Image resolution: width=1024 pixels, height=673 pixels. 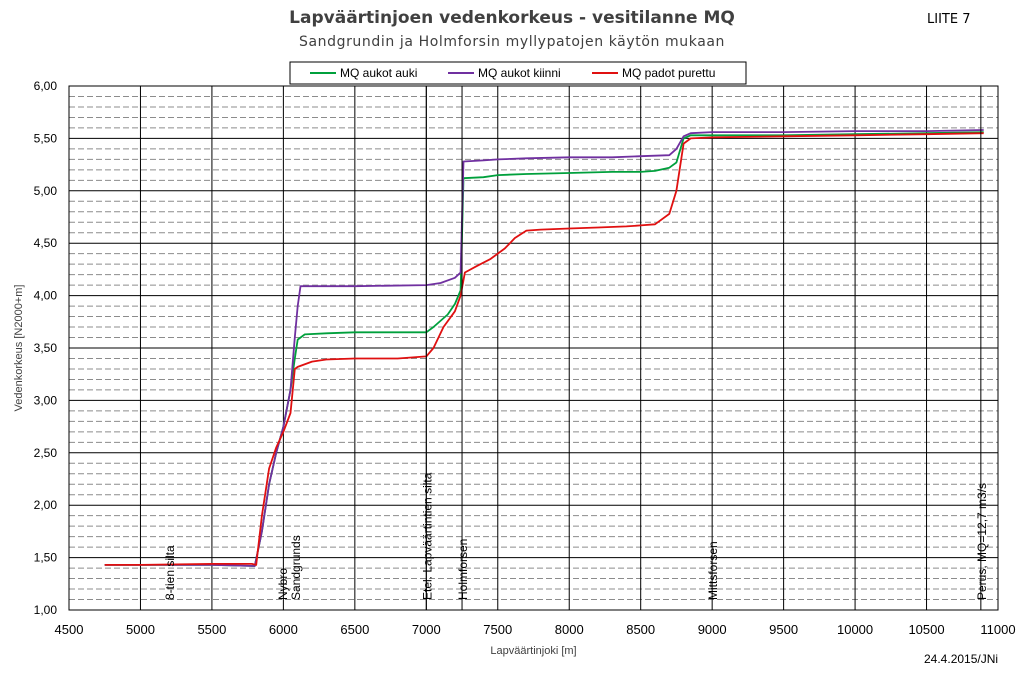 I want to click on x-tick-label: 9500, so click(x=783, y=629).